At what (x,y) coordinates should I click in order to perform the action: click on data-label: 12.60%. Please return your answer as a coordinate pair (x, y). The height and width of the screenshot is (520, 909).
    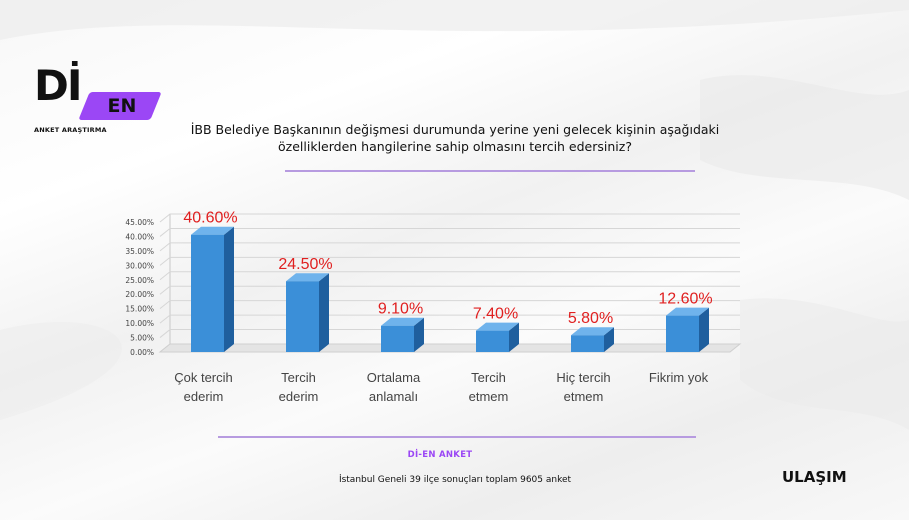
    Looking at the image, I should click on (685, 299).